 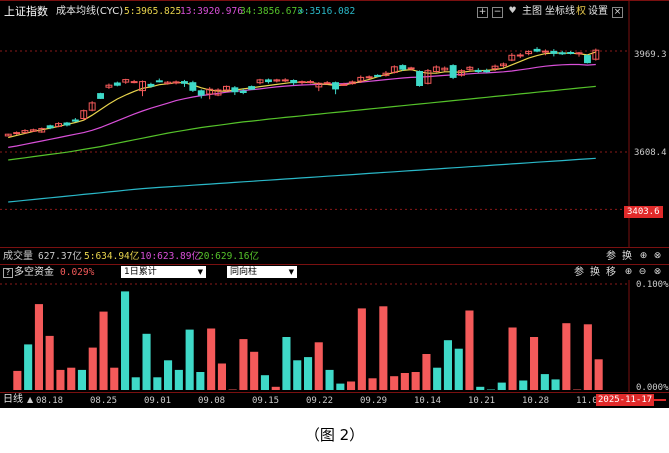 What do you see at coordinates (30, 399) in the screenshot?
I see `period-up-arrow-icon: ▲` at bounding box center [30, 399].